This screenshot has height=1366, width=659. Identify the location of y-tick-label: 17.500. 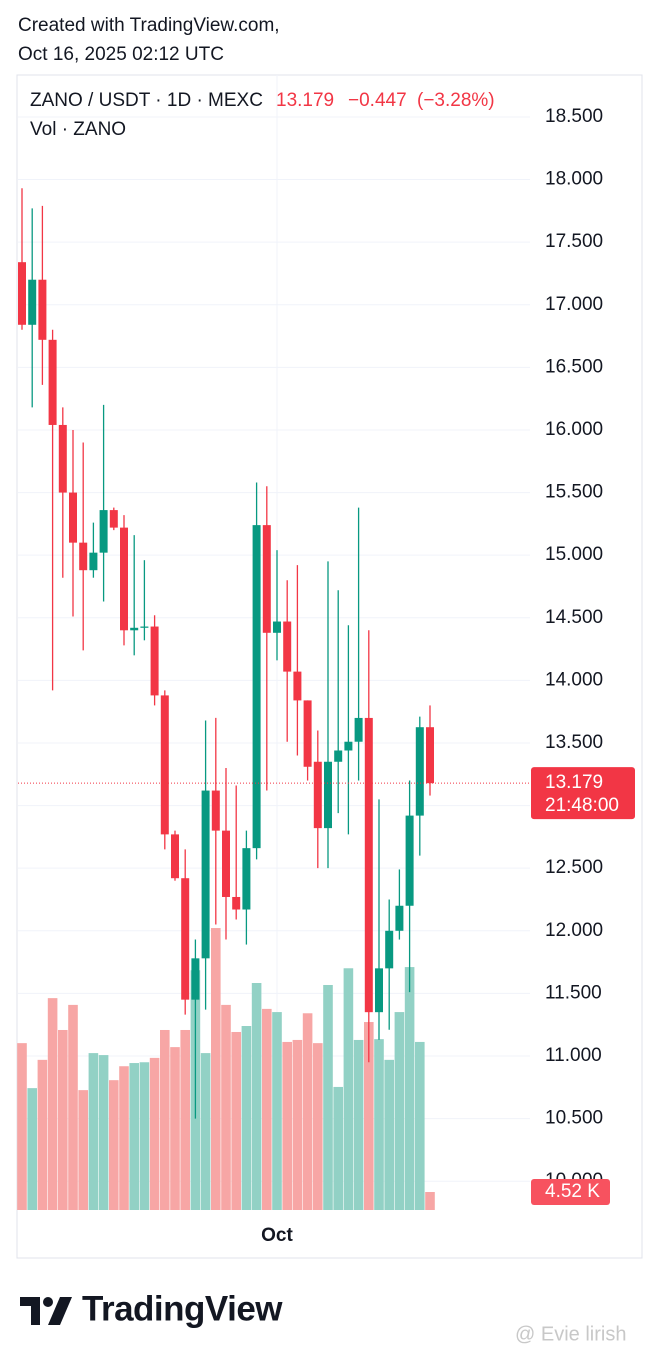
(574, 241).